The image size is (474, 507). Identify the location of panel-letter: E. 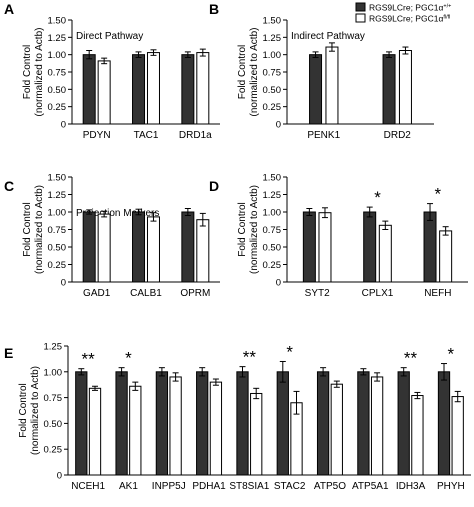
(8, 353).